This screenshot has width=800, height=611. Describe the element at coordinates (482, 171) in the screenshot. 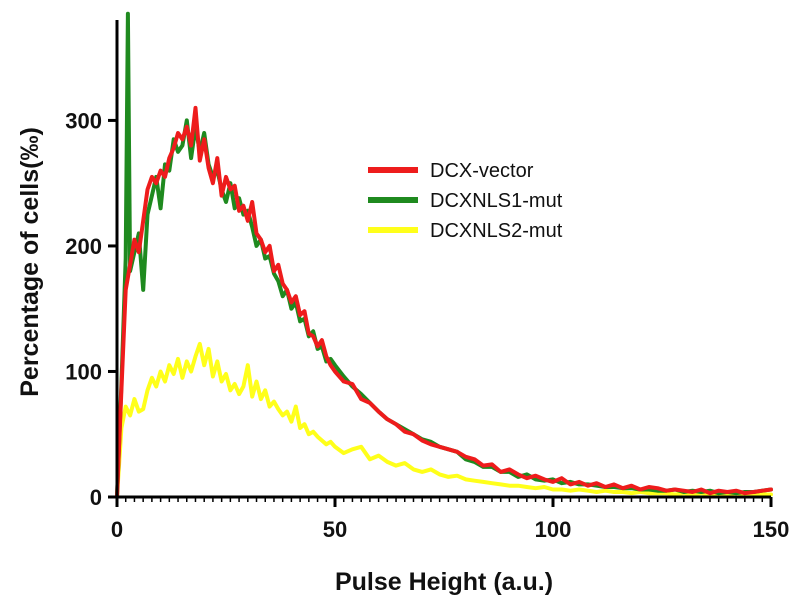

I see `legend-label-dcx-vector: DCX-vector` at that location.